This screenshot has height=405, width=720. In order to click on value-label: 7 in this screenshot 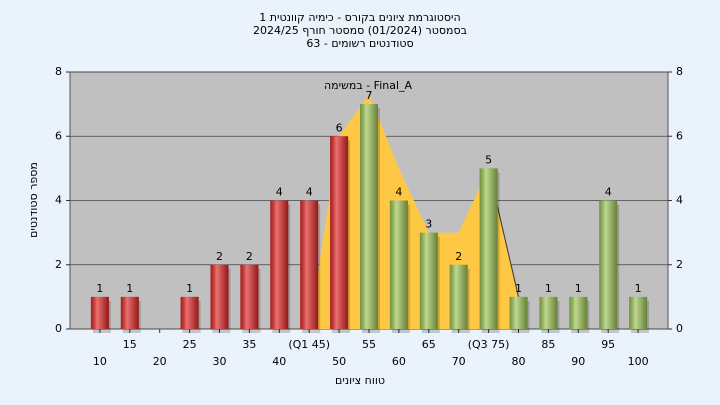, I will do `click(369, 95)`.